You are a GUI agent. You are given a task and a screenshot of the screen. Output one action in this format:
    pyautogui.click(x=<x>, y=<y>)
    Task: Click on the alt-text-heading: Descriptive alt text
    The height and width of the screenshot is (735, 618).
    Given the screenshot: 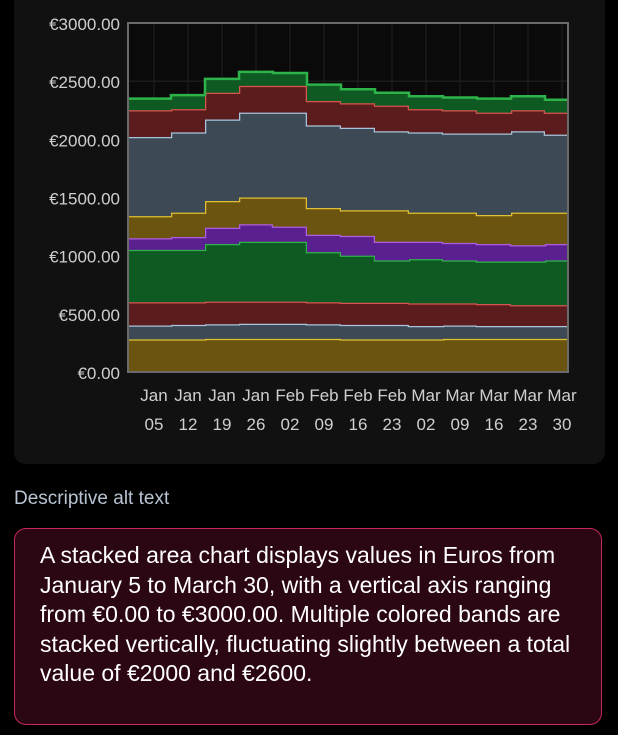 What is the action you would take?
    pyautogui.click(x=92, y=498)
    